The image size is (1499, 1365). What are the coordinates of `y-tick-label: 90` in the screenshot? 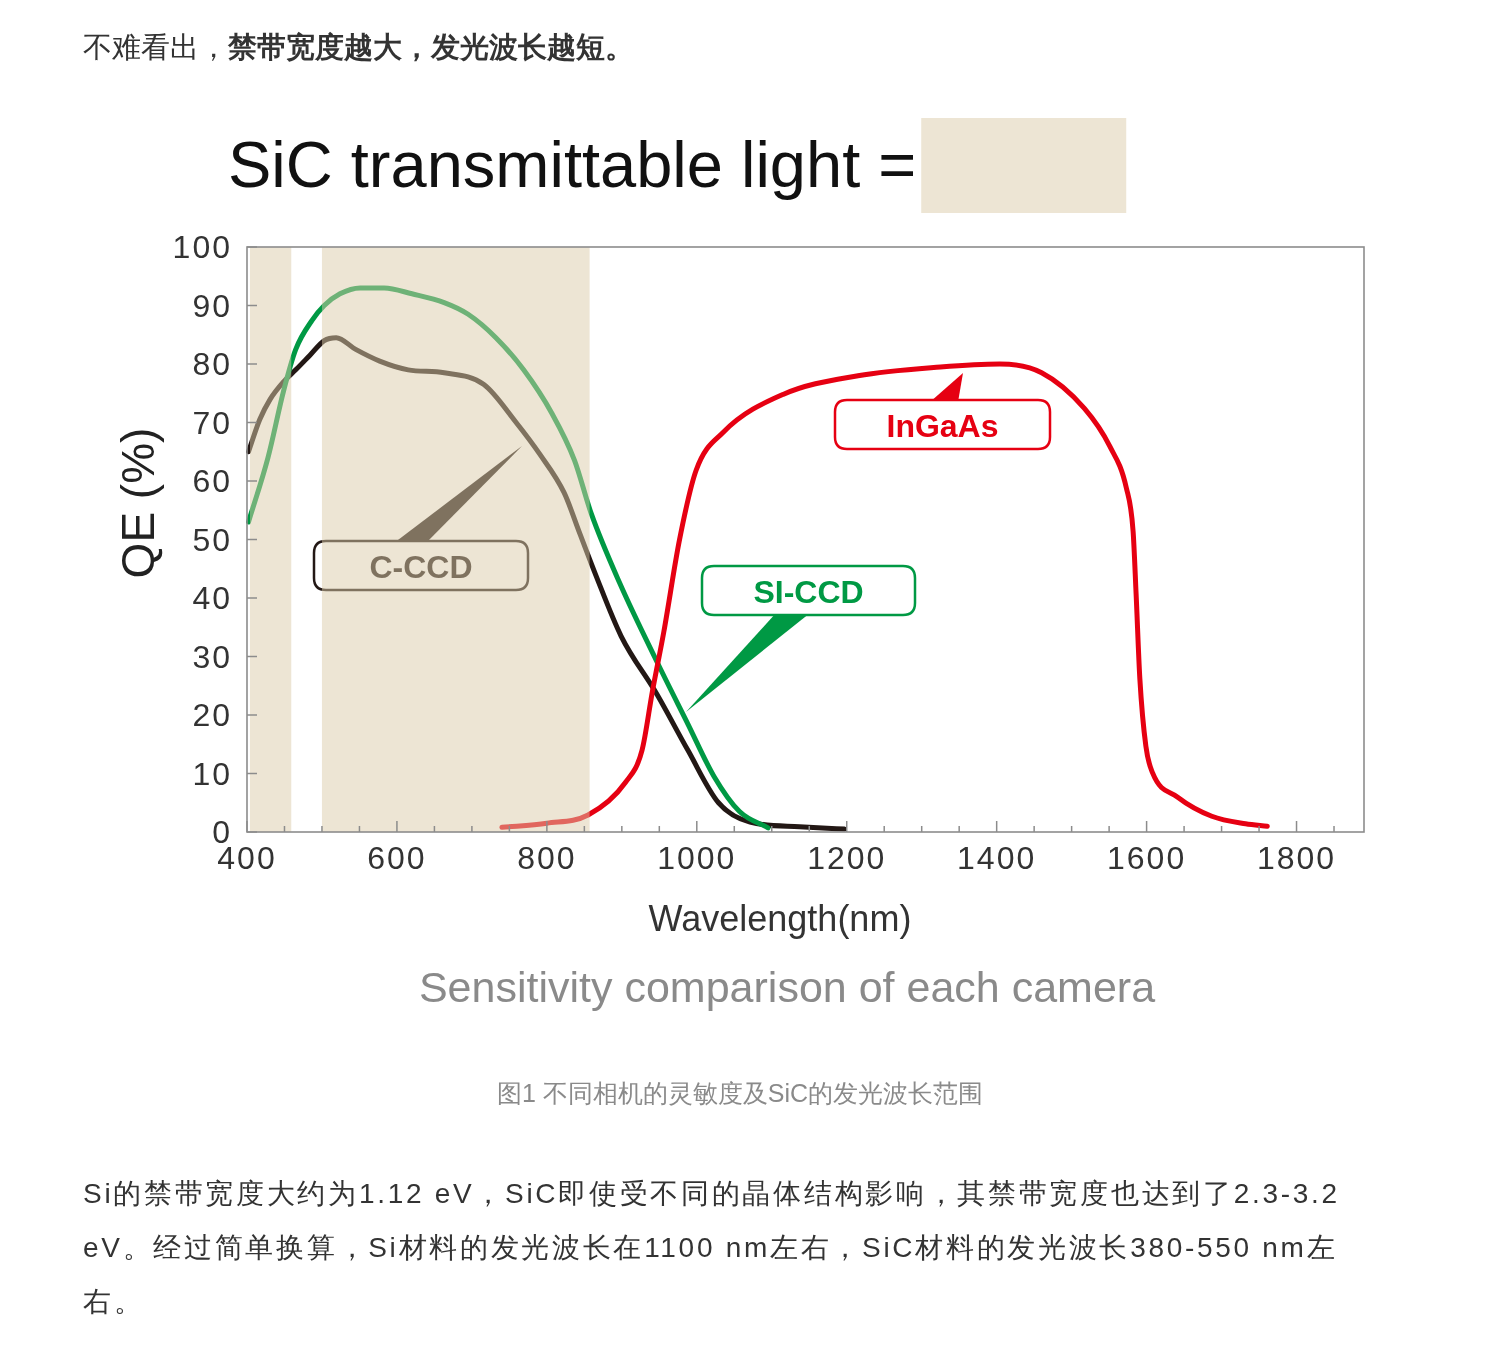 It's located at (212, 305).